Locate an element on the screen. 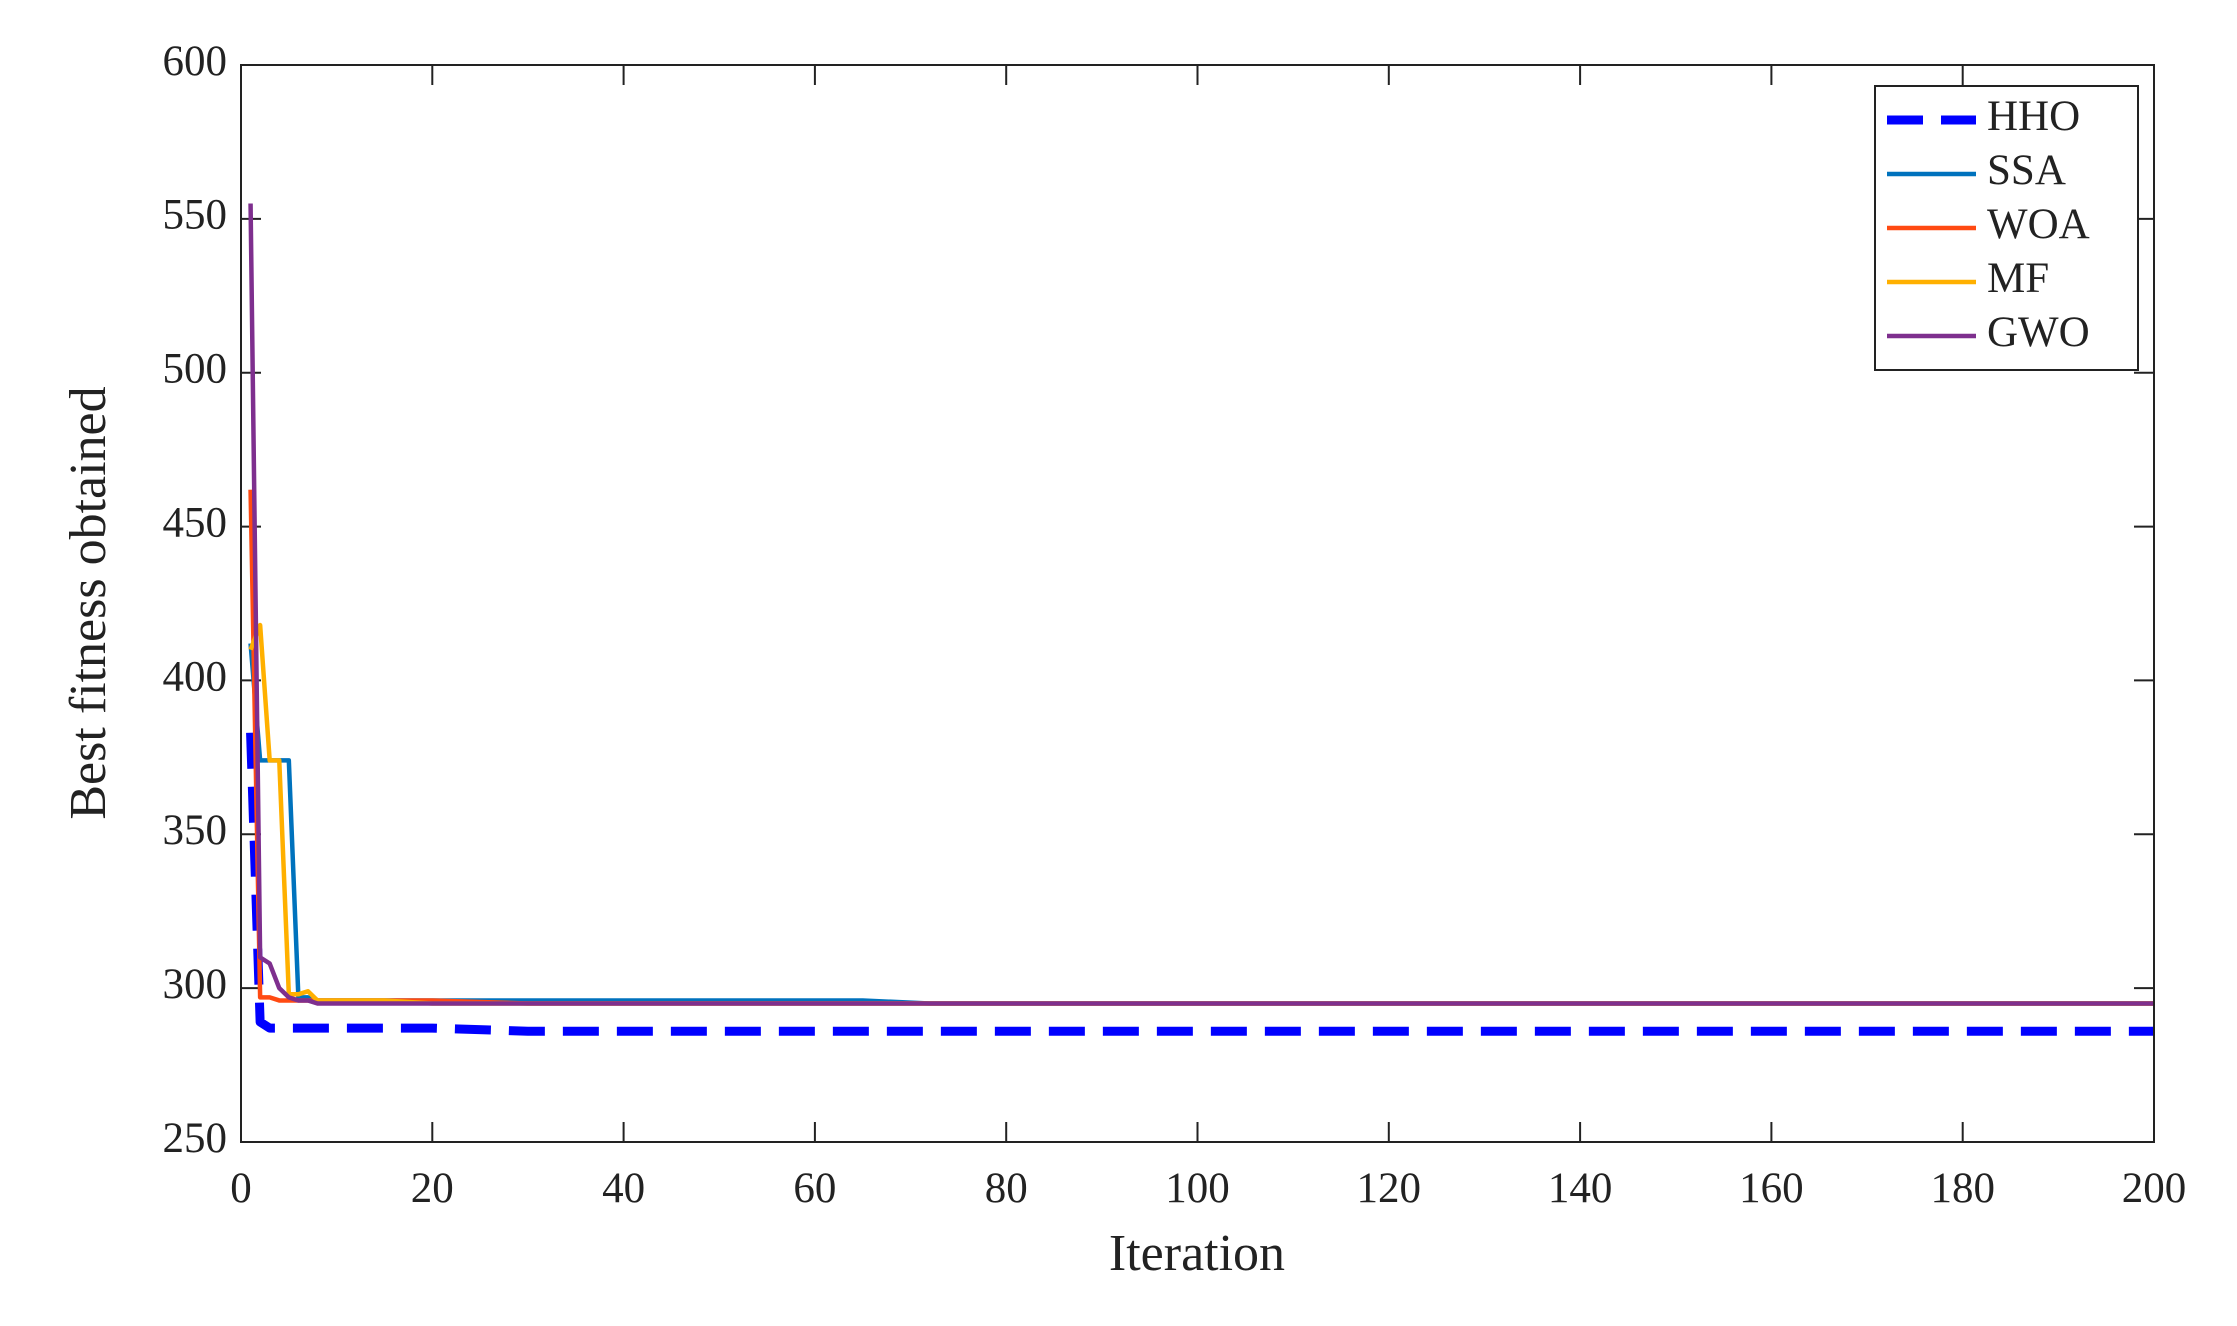 The height and width of the screenshot is (1326, 2237). x-tick-label: 40 is located at coordinates (623, 1188).